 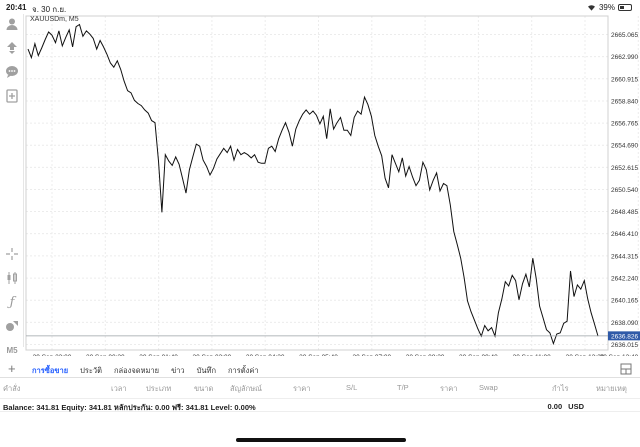 I want to click on col-swap: Swap, so click(x=488, y=387).